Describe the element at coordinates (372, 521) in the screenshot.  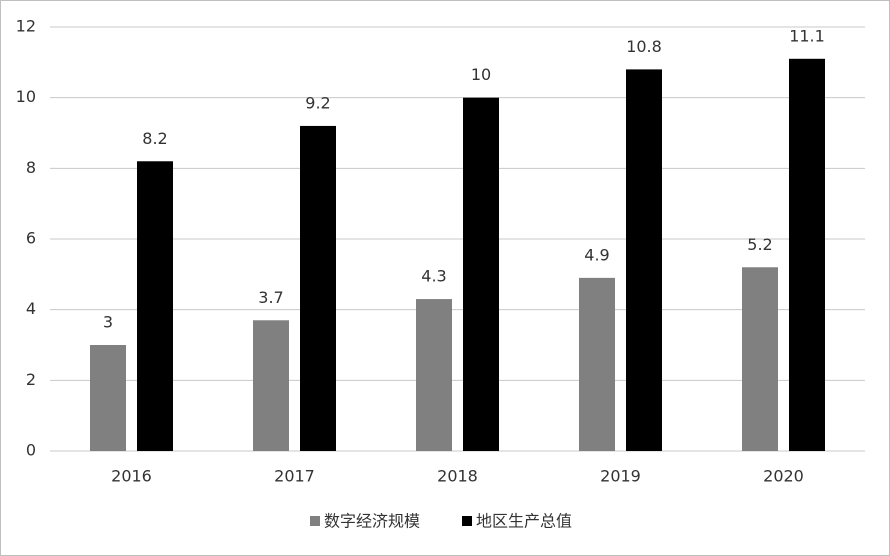
I see `legend-label: 数字经济规模` at that location.